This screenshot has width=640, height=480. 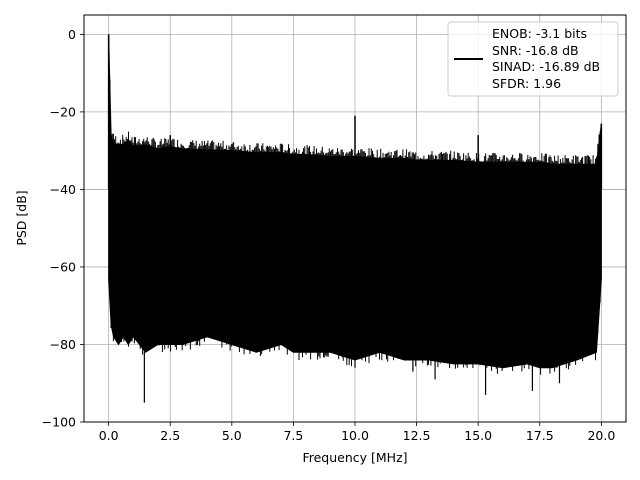 I want to click on y-tick-label: −100, so click(x=59, y=422).